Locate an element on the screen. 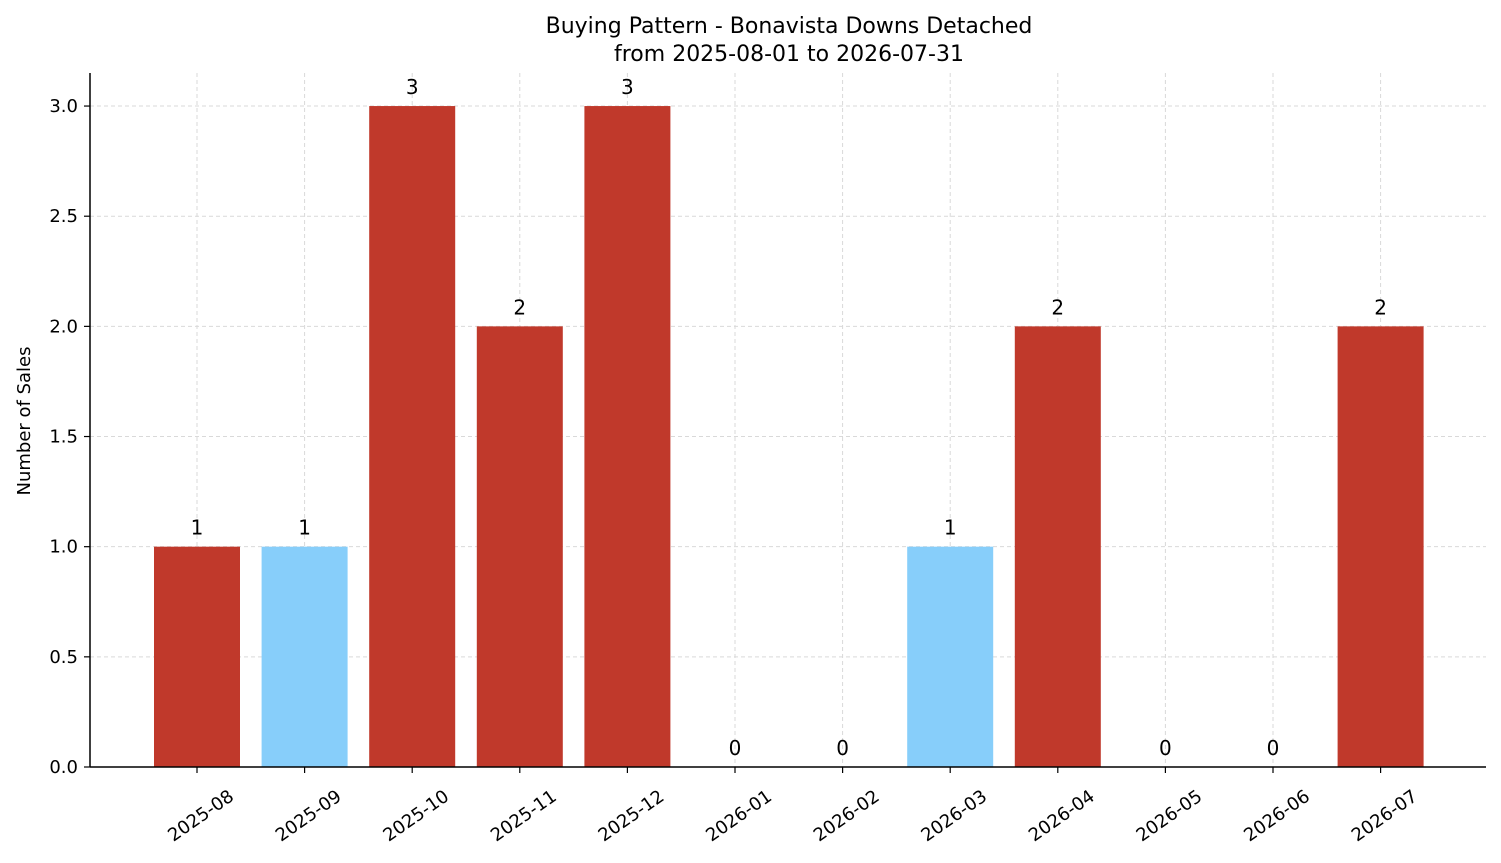 The image size is (1501, 863). x-tick-label: 2026-03 is located at coordinates (954, 816).